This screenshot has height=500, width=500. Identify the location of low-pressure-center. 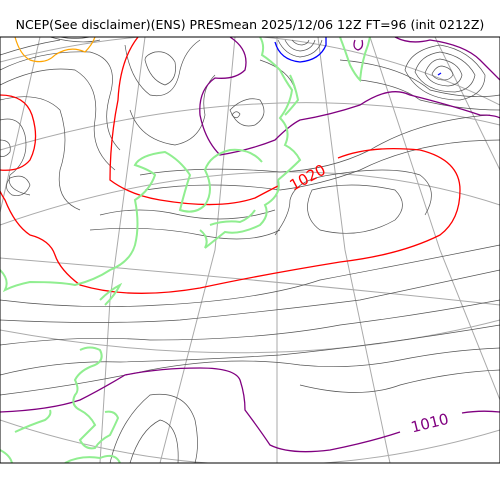
(358, 56).